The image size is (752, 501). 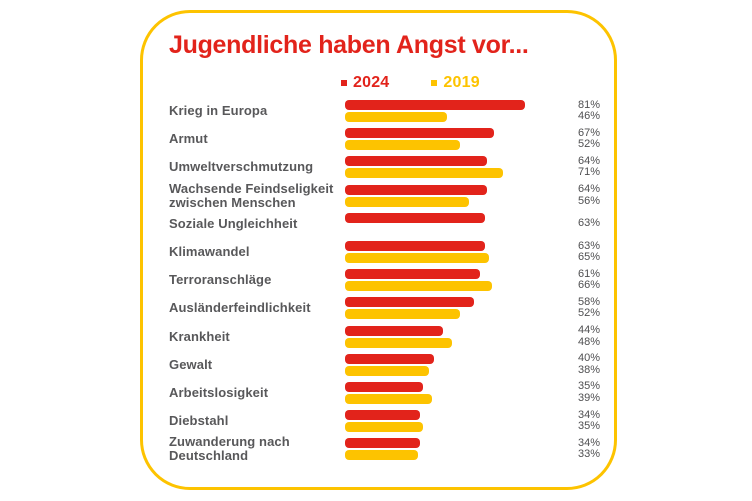 I want to click on legend-label-2024: 2024, so click(x=371, y=82).